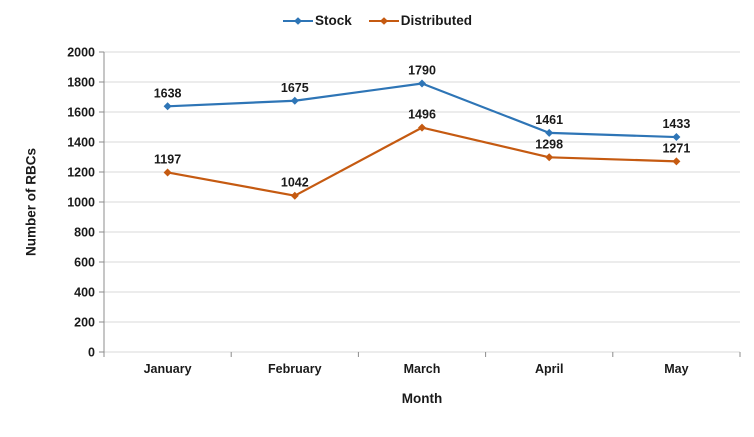 Image resolution: width=754 pixels, height=437 pixels. What do you see at coordinates (676, 124) in the screenshot?
I see `svg-text: 1433` at bounding box center [676, 124].